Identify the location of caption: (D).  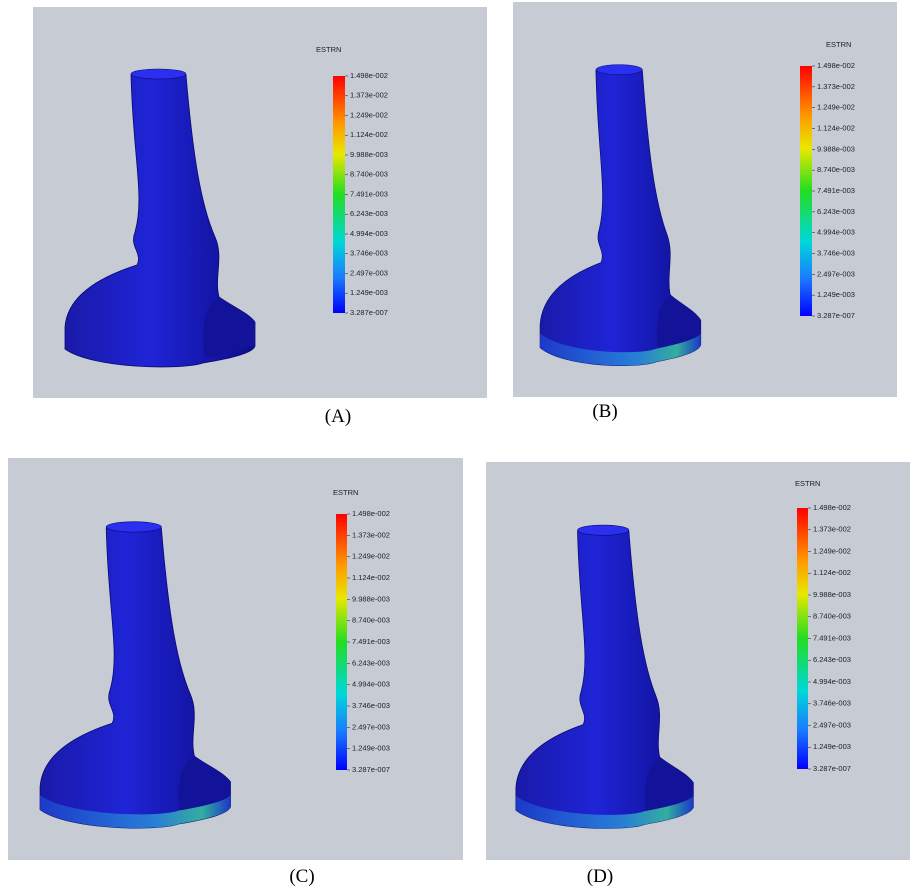
(600, 876).